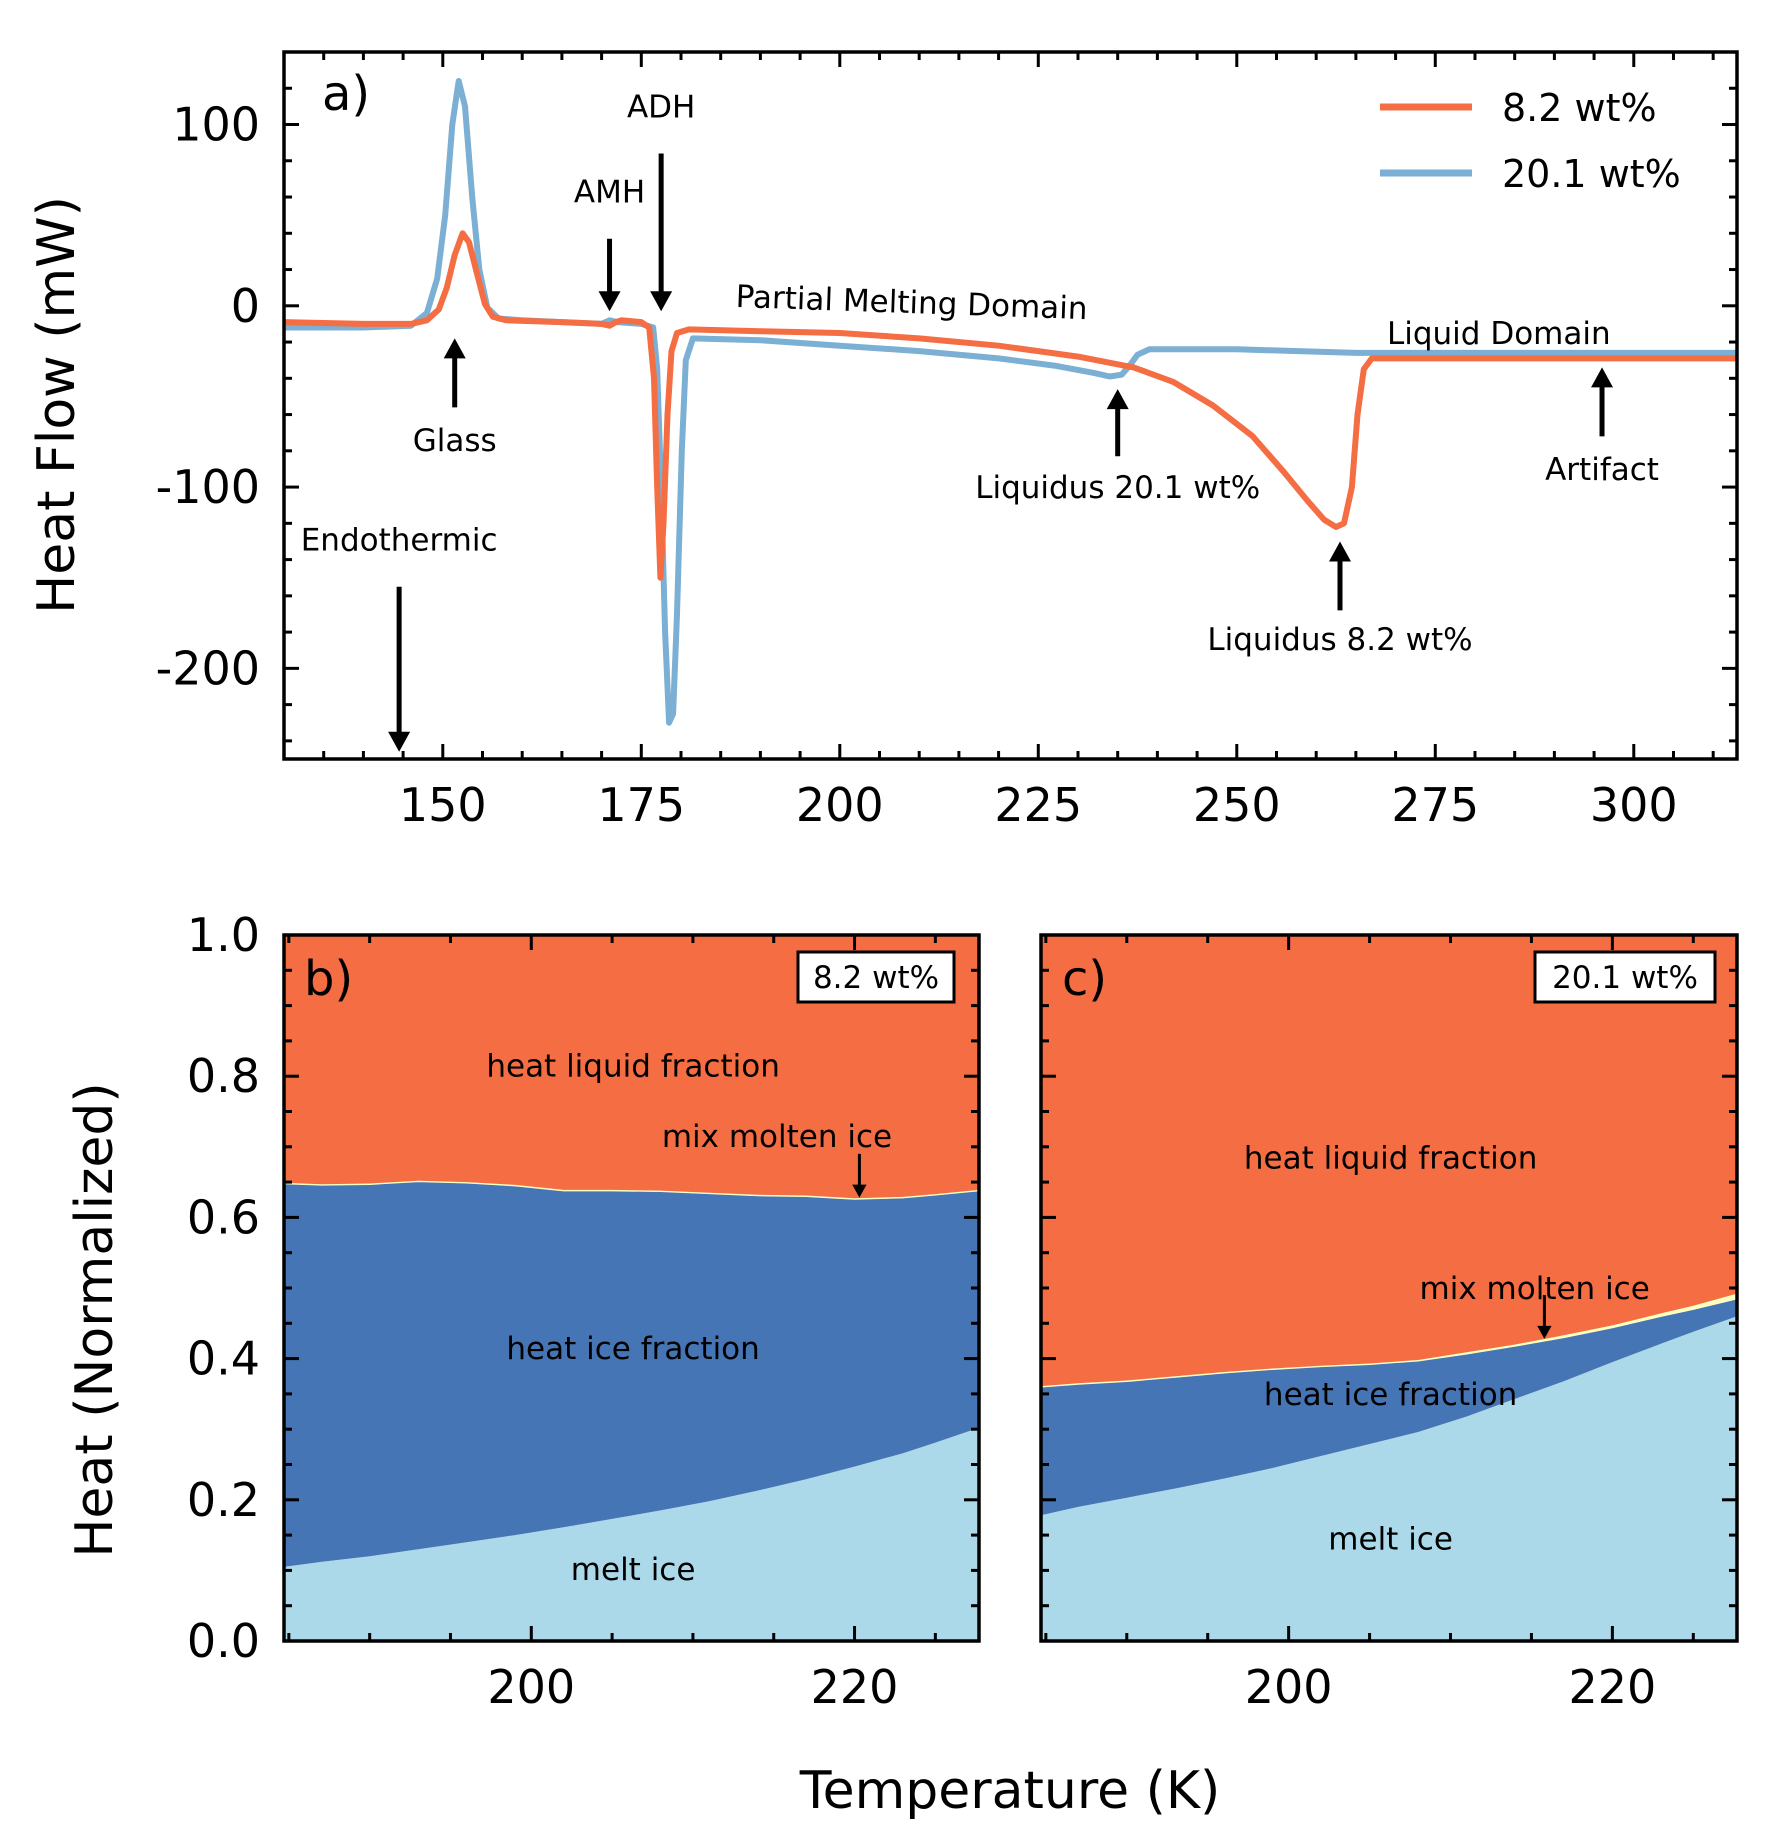  I want to click on legend-label-20-1: 20.1 wt%, so click(1591, 174).